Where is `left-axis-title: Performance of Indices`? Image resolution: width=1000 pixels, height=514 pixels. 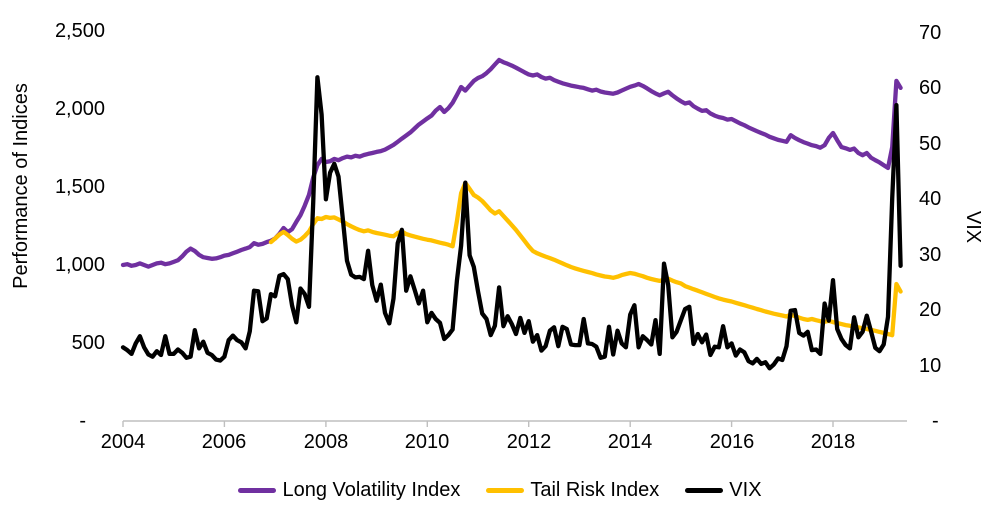 left-axis-title: Performance of Indices is located at coordinates (21, 186).